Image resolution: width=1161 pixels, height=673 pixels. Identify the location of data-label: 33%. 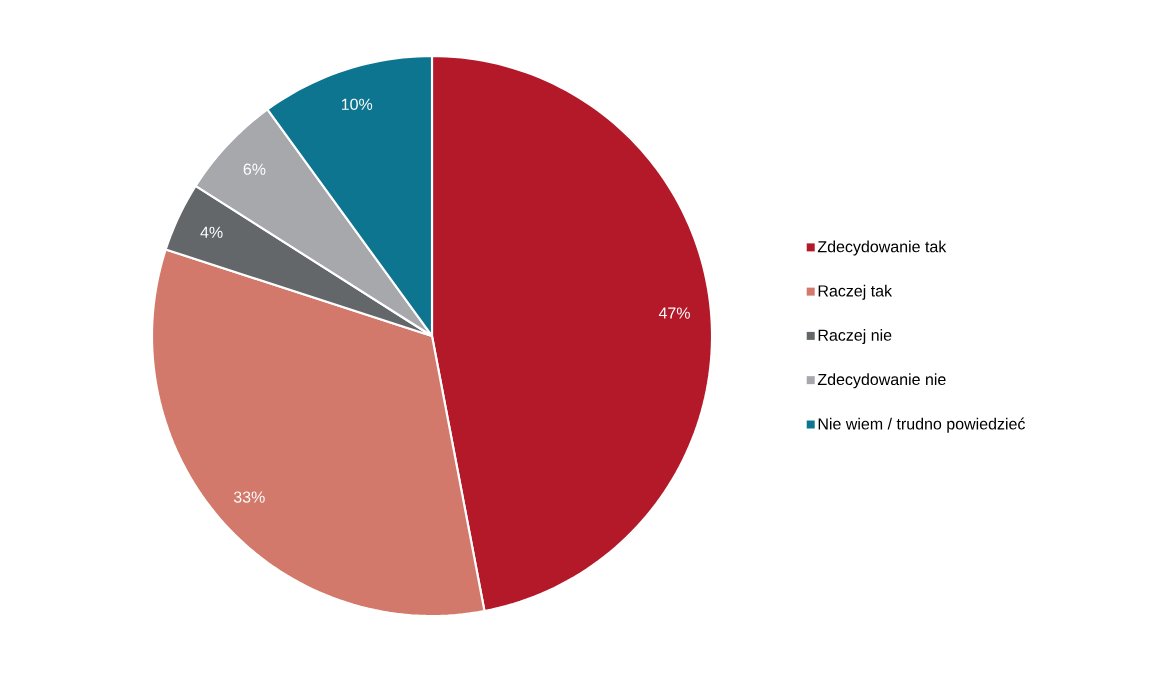
(249, 497).